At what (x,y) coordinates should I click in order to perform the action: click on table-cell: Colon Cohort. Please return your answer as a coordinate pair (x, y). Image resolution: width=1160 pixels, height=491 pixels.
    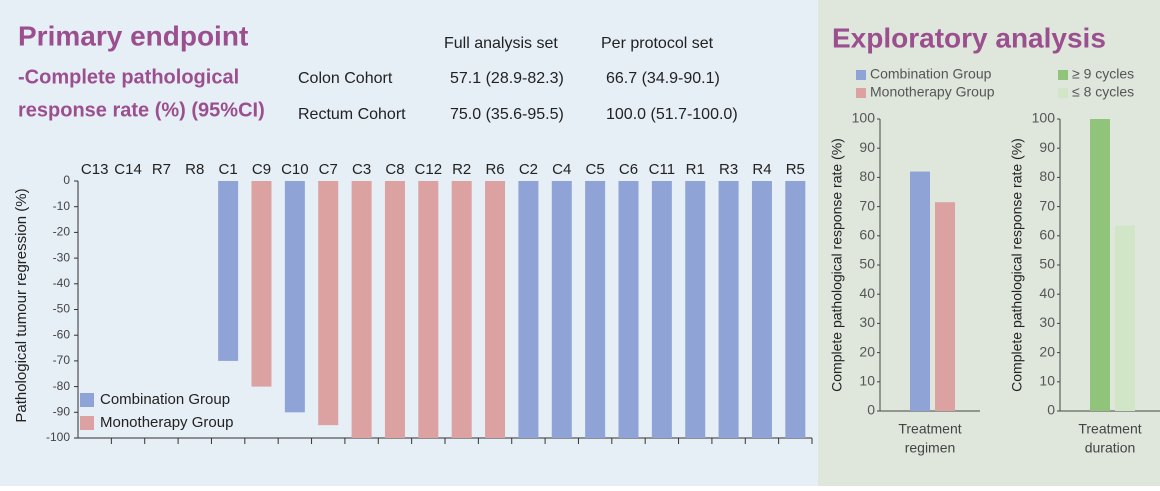
    Looking at the image, I should click on (345, 78).